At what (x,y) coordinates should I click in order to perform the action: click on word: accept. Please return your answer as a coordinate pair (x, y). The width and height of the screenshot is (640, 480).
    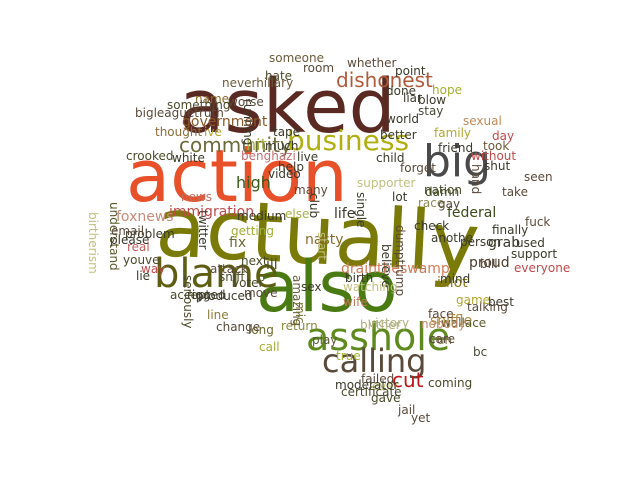
    Looking at the image, I should click on (190, 295).